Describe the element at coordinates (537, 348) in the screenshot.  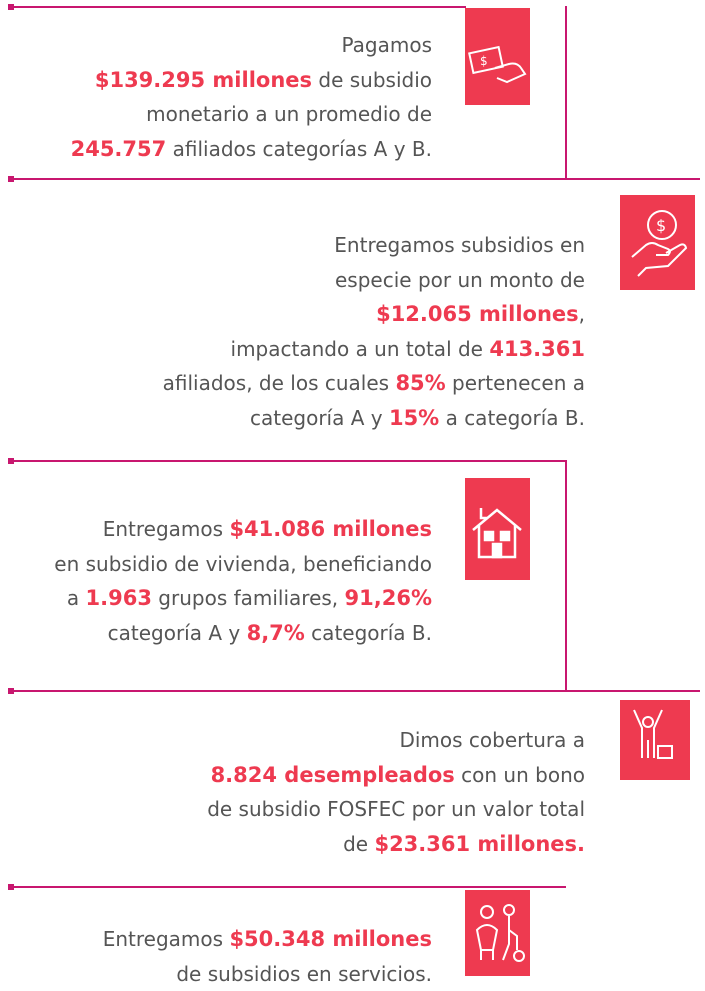
I see `highlight: 413.361` at that location.